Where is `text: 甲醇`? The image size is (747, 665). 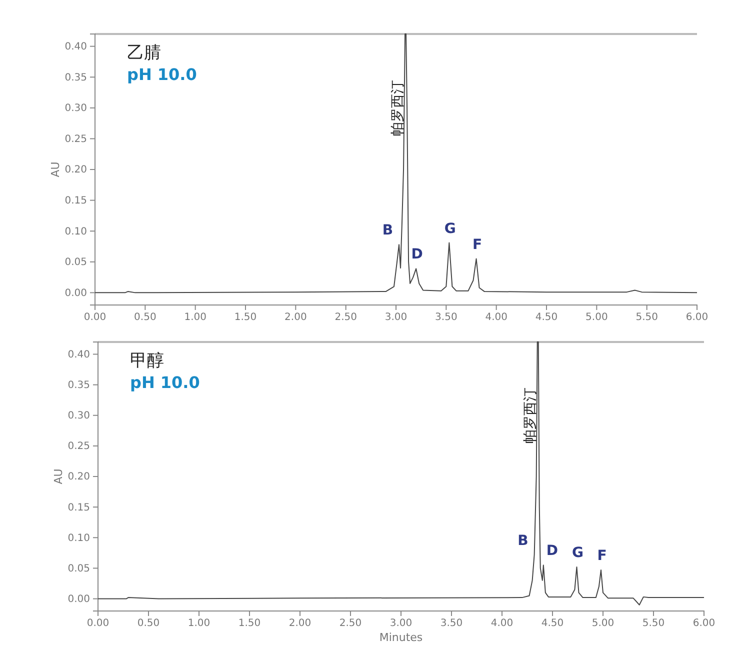 text: 甲醇 is located at coordinates (147, 361).